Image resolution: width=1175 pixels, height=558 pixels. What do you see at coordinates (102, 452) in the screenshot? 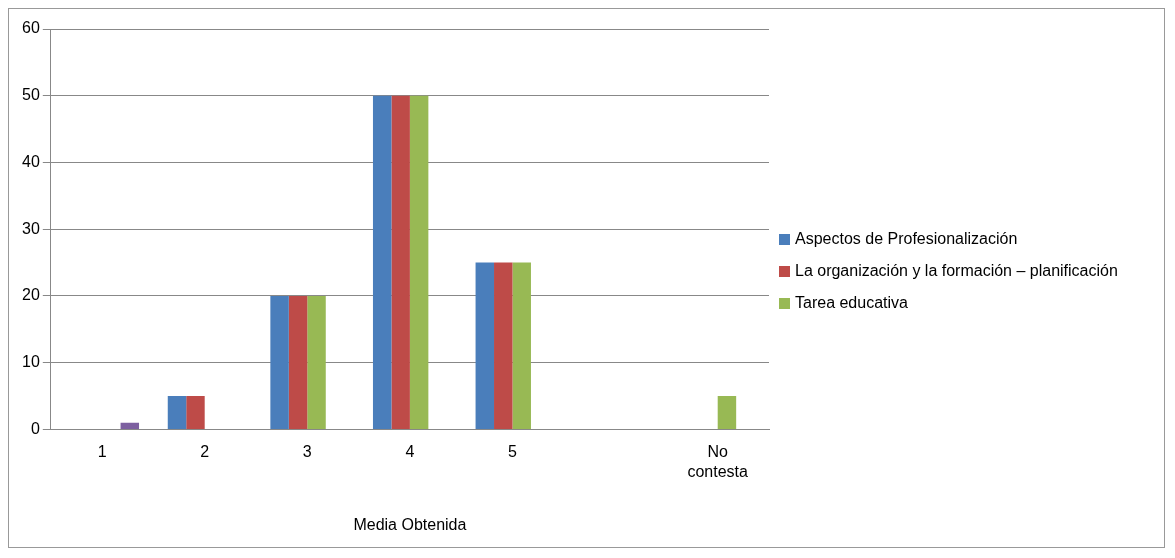
I see `x-tick-label: 1` at bounding box center [102, 452].